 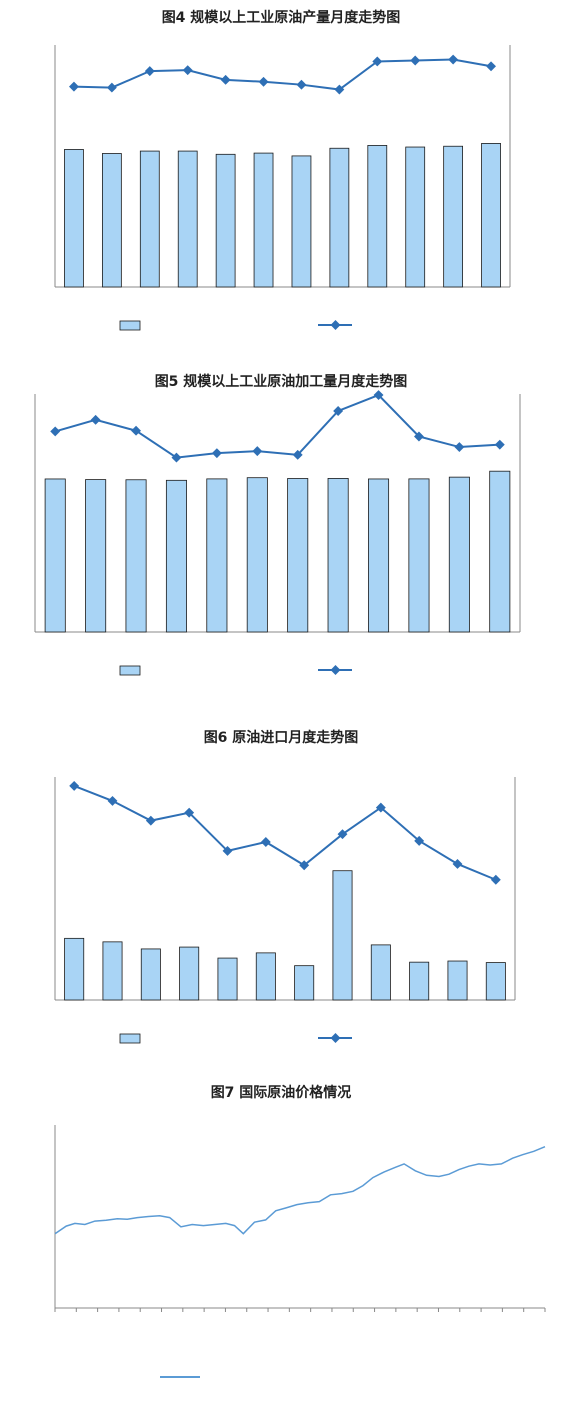 What do you see at coordinates (281, 17) in the screenshot?
I see `chart-title: 图4 规模以上工业原油产量月度走势图` at bounding box center [281, 17].